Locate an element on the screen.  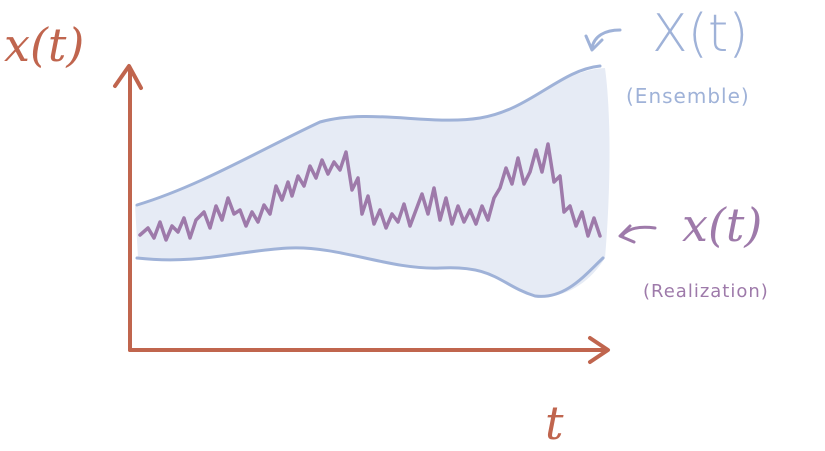
y-axis-arrowhead is located at coordinates (128, 77).